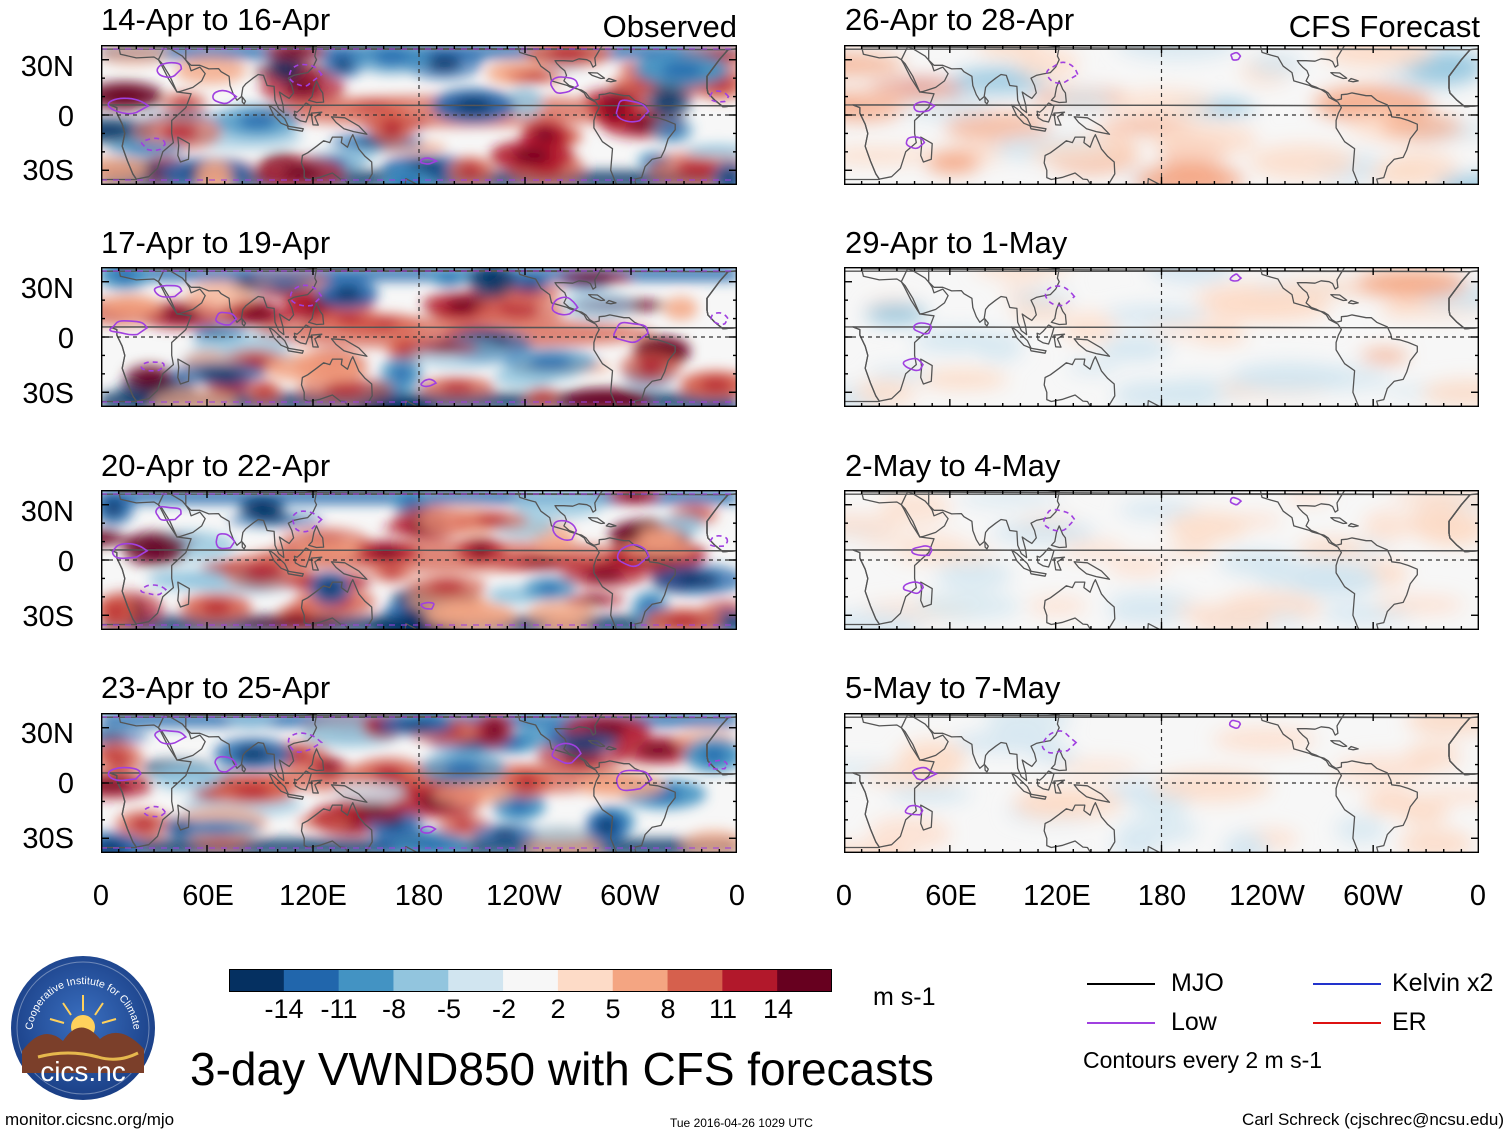  I want to click on lon-label-left-0: 0, so click(101, 896).